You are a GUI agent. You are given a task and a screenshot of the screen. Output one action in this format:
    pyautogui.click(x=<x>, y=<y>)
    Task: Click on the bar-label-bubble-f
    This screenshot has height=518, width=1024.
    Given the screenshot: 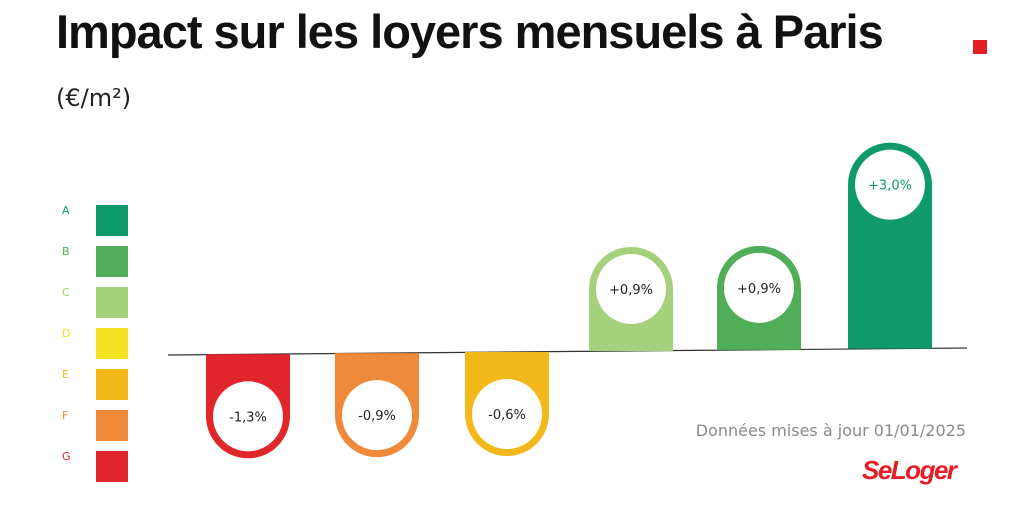 What is the action you would take?
    pyautogui.click(x=377, y=415)
    